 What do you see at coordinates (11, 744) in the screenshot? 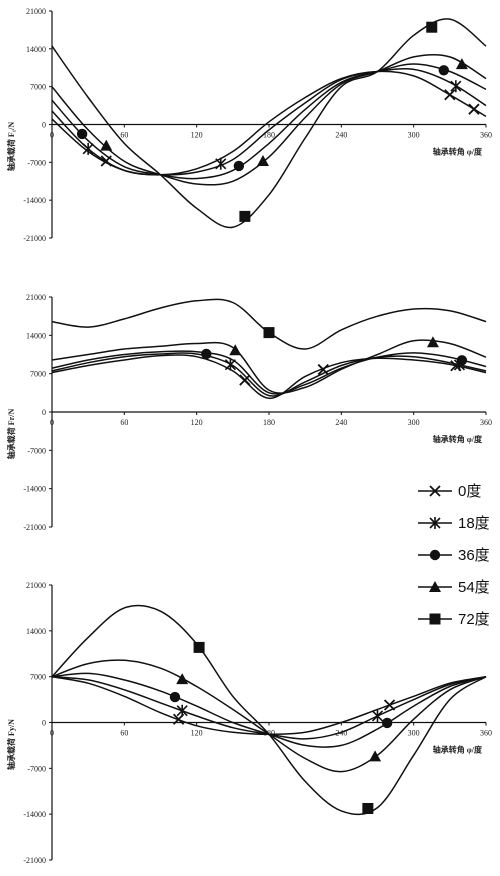
I see `y-axis-label: 轴承载荷 Fy/N` at bounding box center [11, 744].